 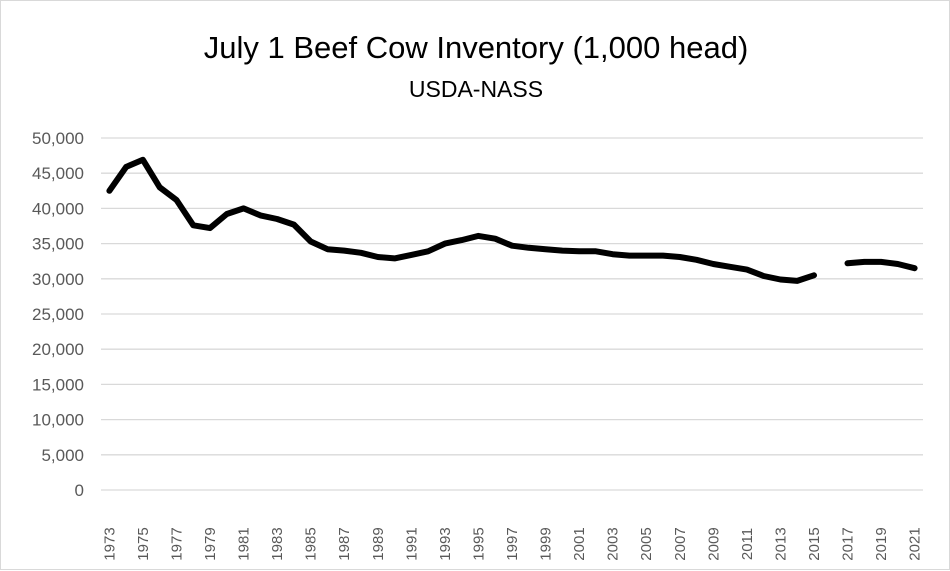 I want to click on y-tick-label: 25,000, so click(x=58, y=314).